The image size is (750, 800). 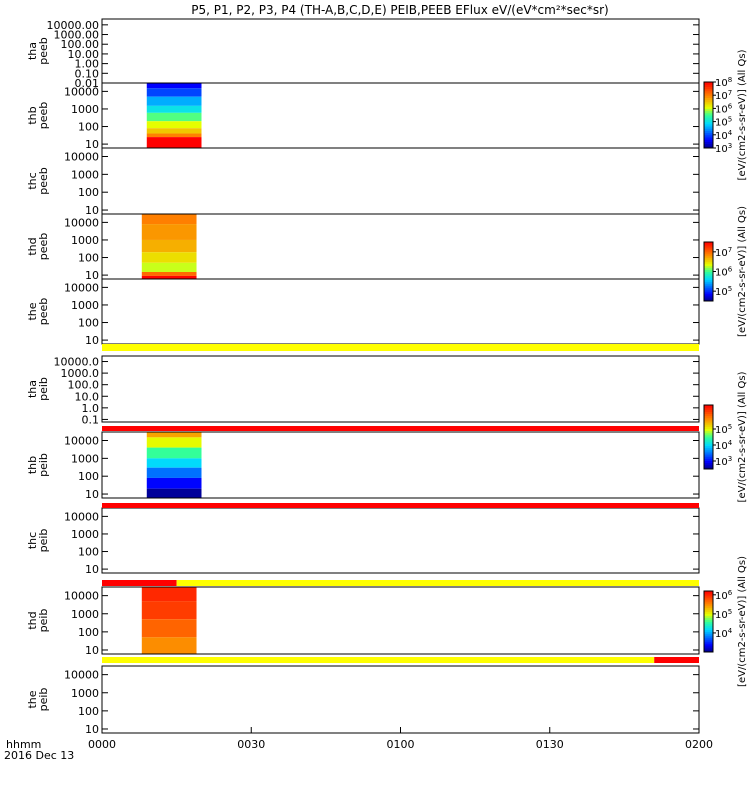 I want to click on x-axis: 0000 0030 0100 0130 0200, so click(x=400, y=739).